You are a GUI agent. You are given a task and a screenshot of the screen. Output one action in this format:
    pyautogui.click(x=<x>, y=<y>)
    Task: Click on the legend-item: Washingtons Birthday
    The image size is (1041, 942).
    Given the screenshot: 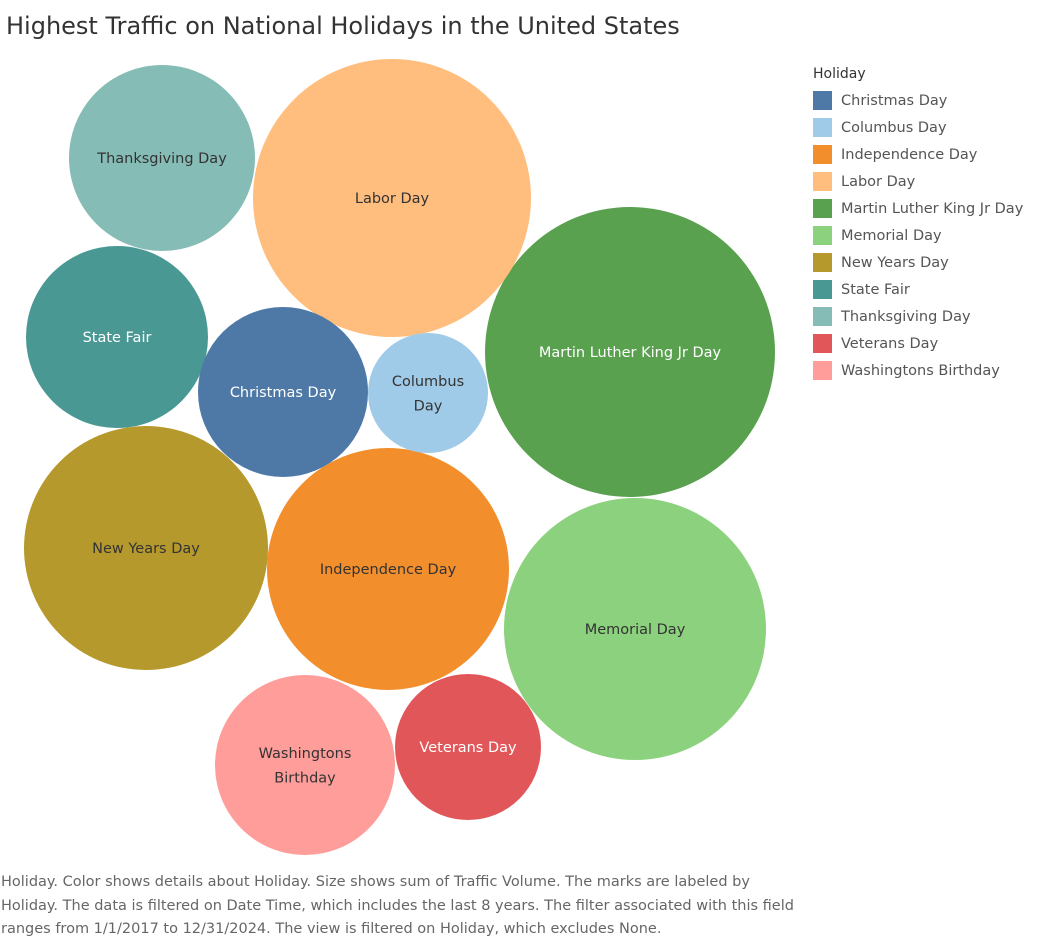 What is the action you would take?
    pyautogui.click(x=918, y=370)
    